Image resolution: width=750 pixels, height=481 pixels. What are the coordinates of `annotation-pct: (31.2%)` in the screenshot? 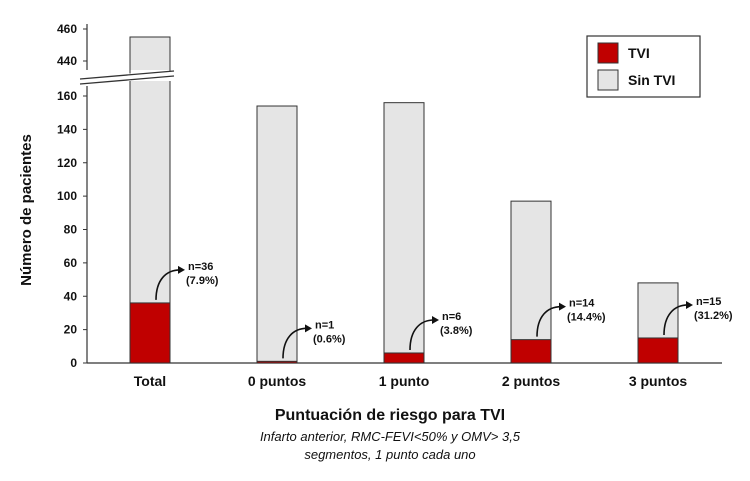 It's located at (713, 316).